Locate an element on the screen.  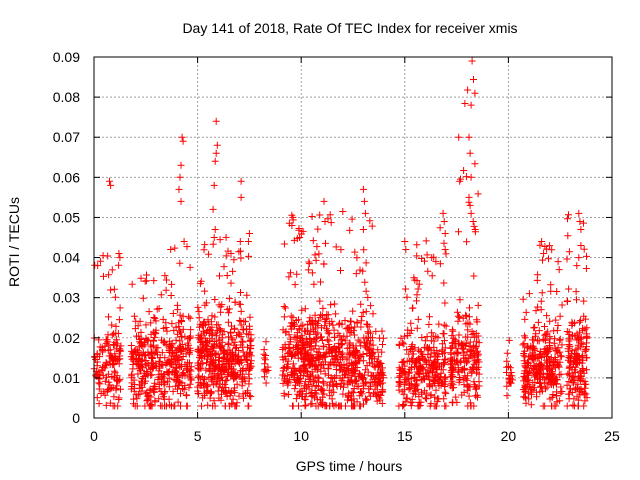
y-tick-label: 0.03 is located at coordinates (66, 298).